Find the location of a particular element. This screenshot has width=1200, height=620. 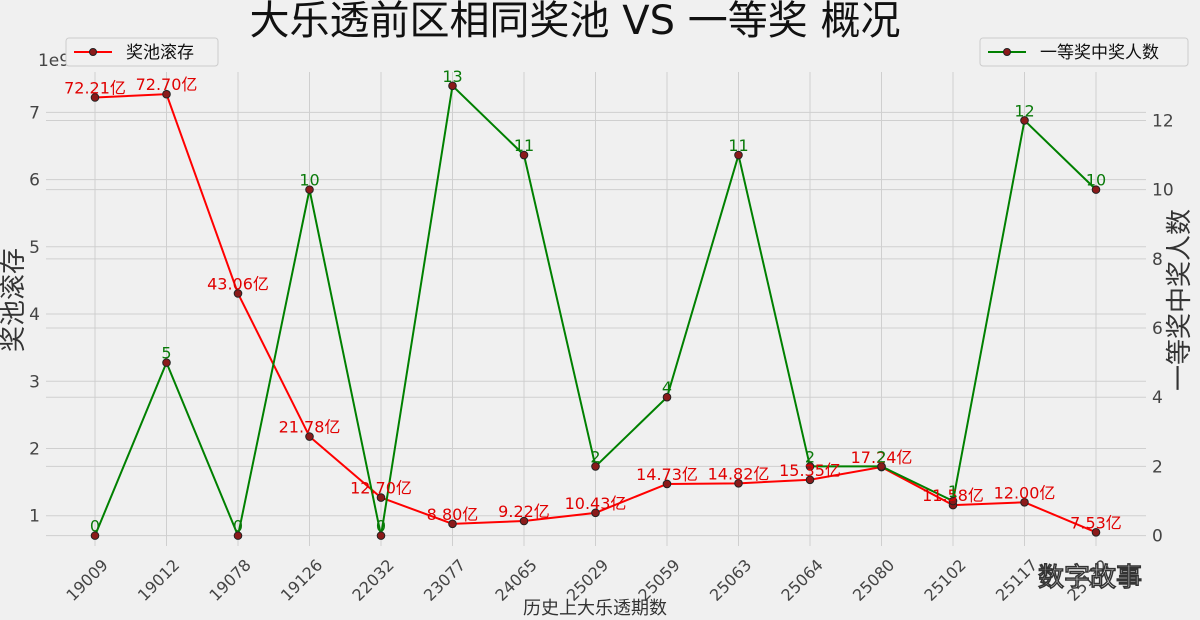

y-tick-label-right: 6 is located at coordinates (1157, 329).